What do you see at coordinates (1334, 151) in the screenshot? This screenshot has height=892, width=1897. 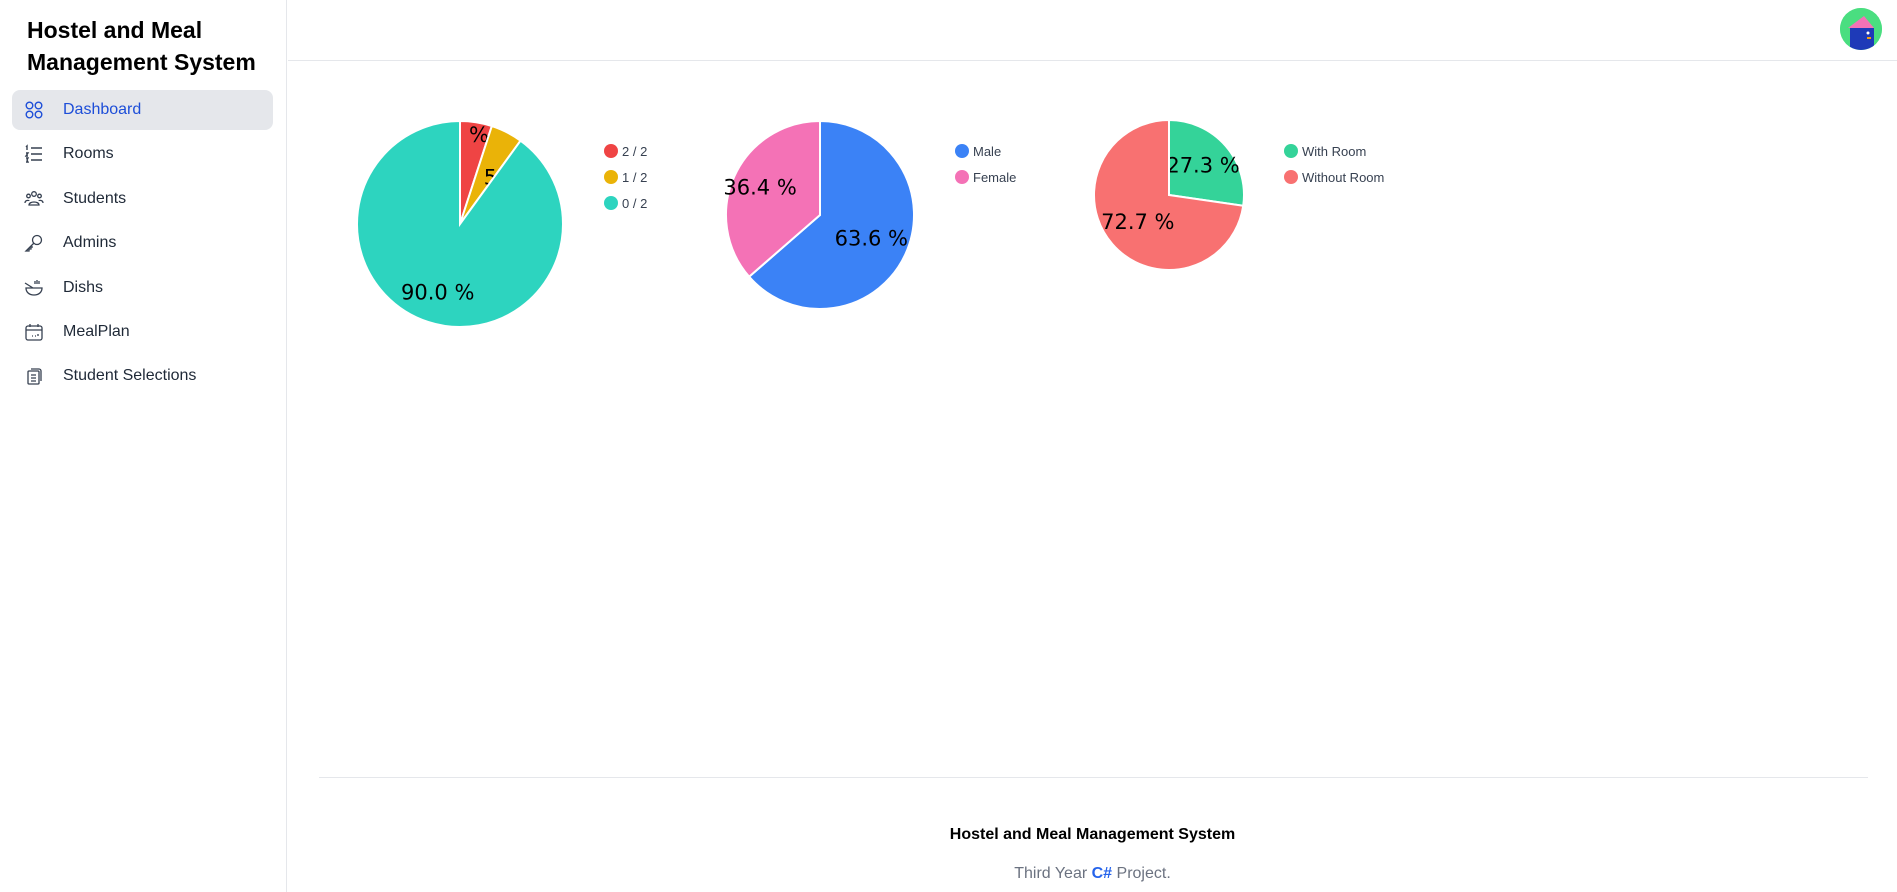 I see `legend-label: With Room` at bounding box center [1334, 151].